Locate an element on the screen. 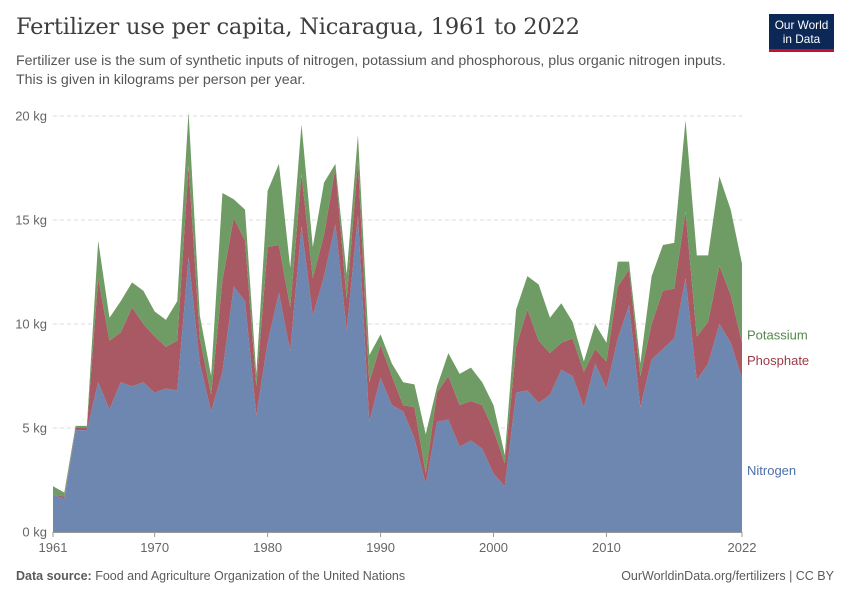 This screenshot has height=600, width=850. x-tick-label: 1980 is located at coordinates (267, 547).